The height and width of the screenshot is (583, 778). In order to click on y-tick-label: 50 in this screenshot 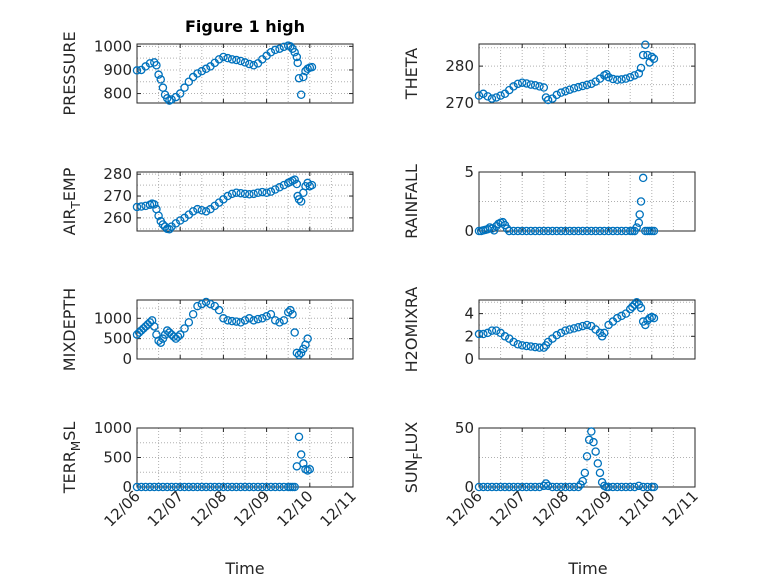, I will do `click(464, 428)`.